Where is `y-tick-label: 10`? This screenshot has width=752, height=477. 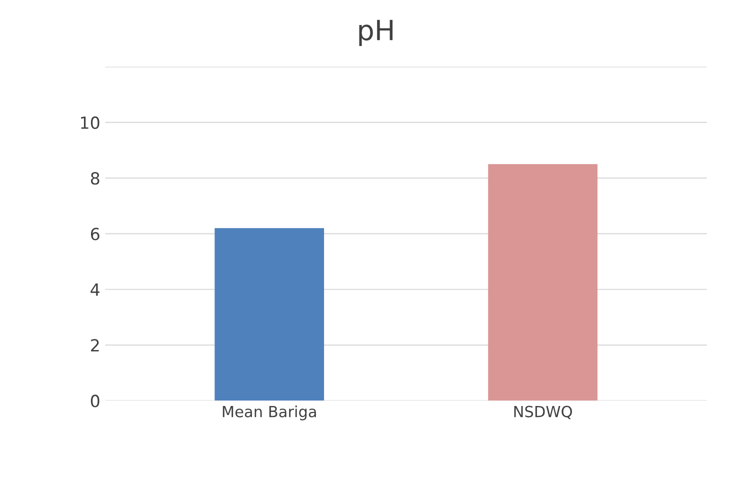 y-tick-label: 10 is located at coordinates (90, 122).